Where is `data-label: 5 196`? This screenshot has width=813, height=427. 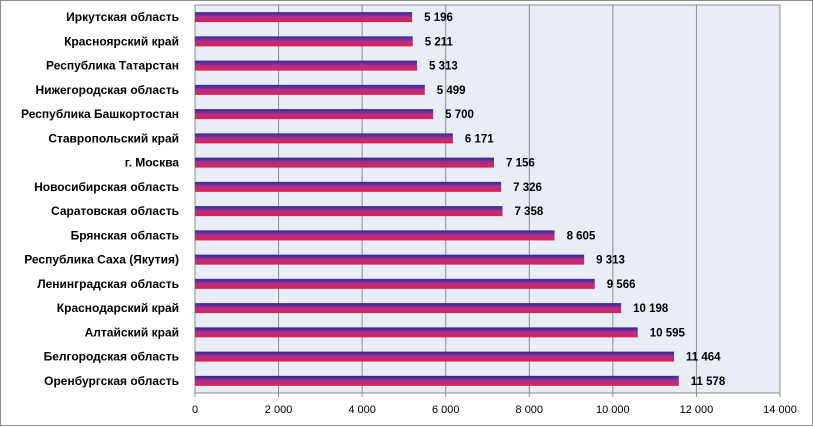
data-label: 5 196 is located at coordinates (438, 18).